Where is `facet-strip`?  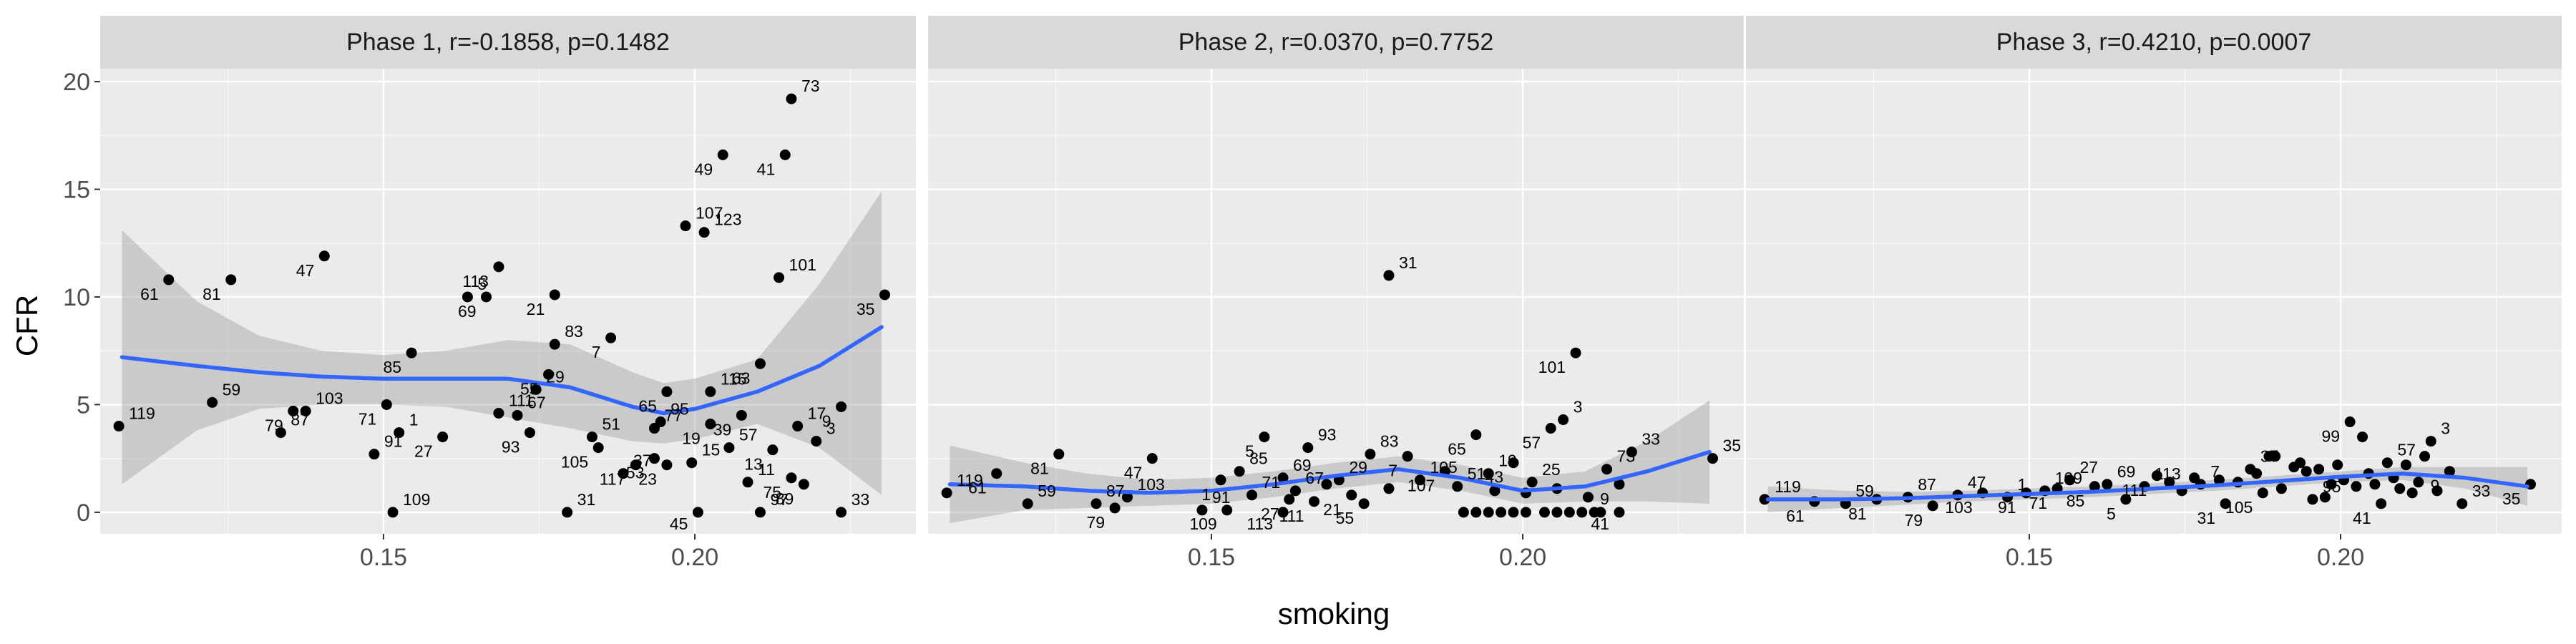 facet-strip is located at coordinates (508, 42).